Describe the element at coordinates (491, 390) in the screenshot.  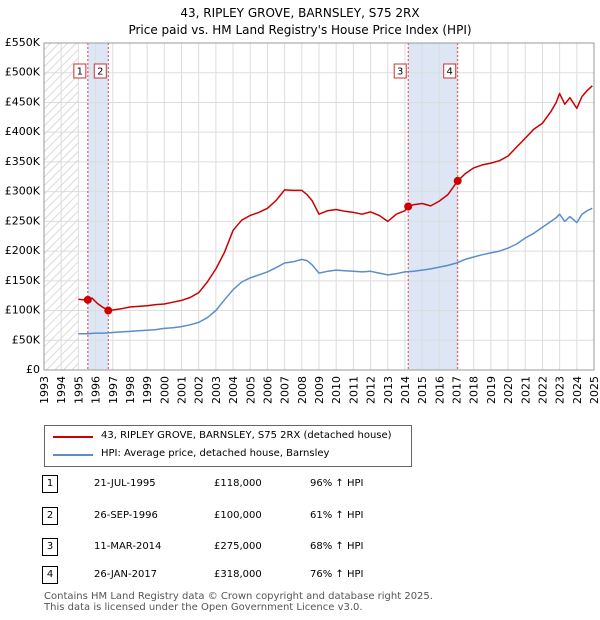
I see `x-tick-label: 2019` at that location.